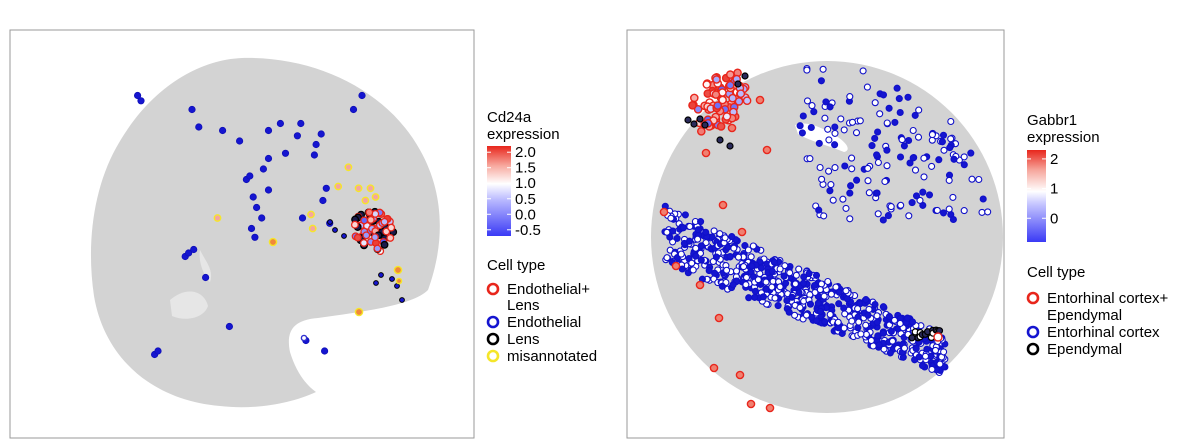 This screenshot has height=448, width=1200. What do you see at coordinates (1063, 137) in the screenshot?
I see `right-colorbar-title-2: expression` at bounding box center [1063, 137].